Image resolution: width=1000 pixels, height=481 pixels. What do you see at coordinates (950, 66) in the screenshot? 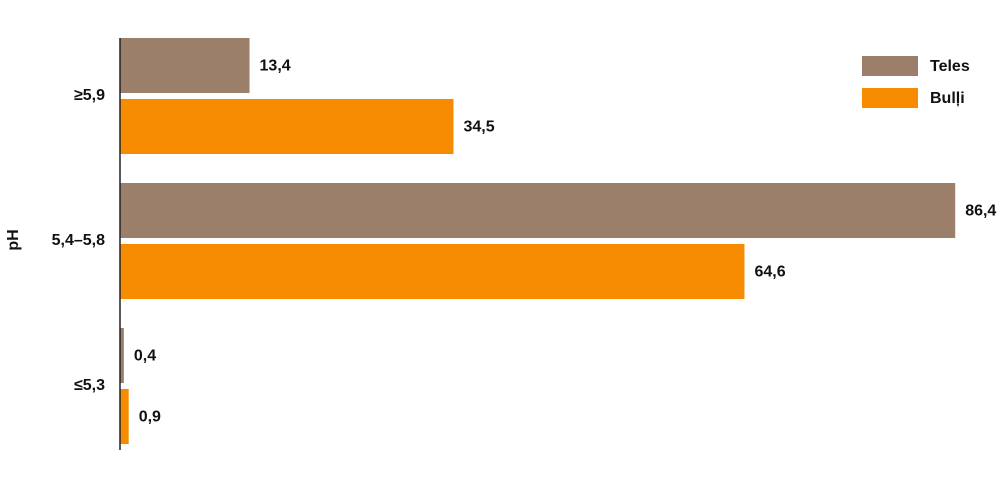
I see `legend-label: Teles` at bounding box center [950, 66].